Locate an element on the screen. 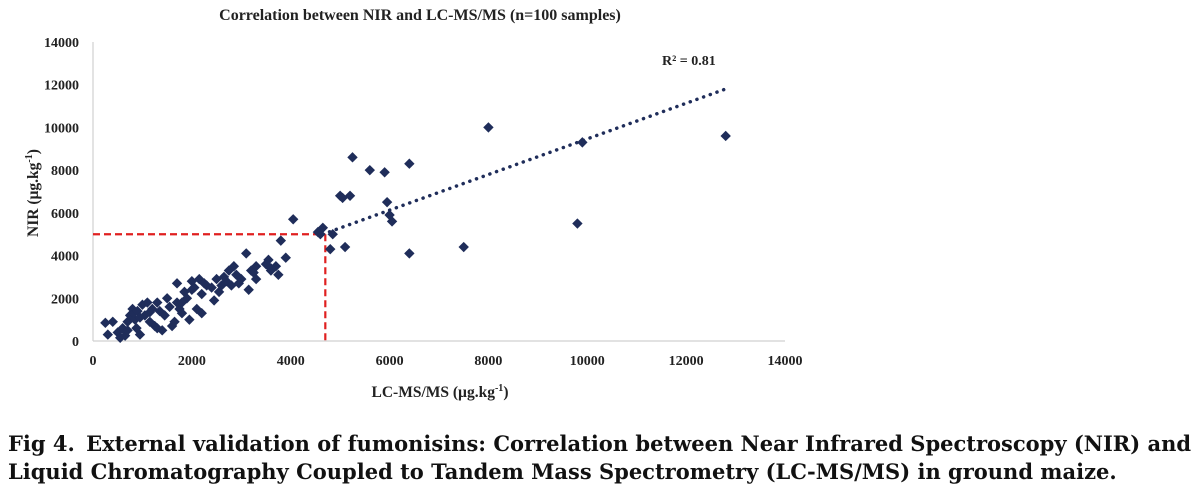 Image resolution: width=1200 pixels, height=492 pixels. x-tick-label: 8000 is located at coordinates (488, 361).